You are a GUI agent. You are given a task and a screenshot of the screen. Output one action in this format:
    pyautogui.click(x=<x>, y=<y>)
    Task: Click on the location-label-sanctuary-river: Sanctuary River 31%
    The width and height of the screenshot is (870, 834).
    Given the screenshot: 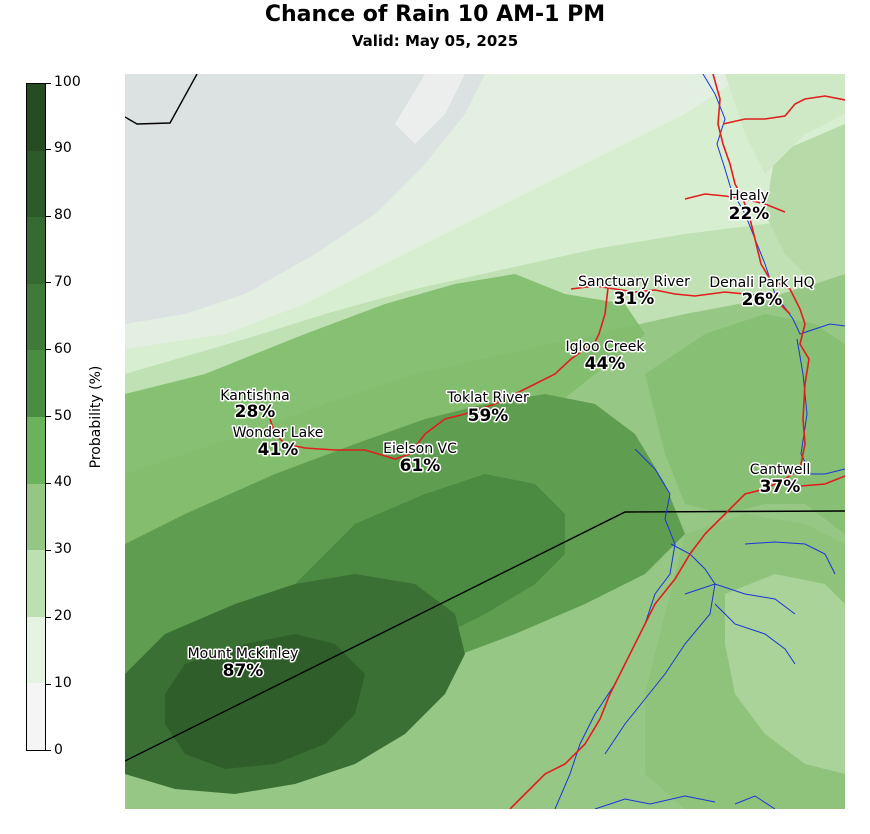 What is the action you would take?
    pyautogui.click(x=634, y=292)
    